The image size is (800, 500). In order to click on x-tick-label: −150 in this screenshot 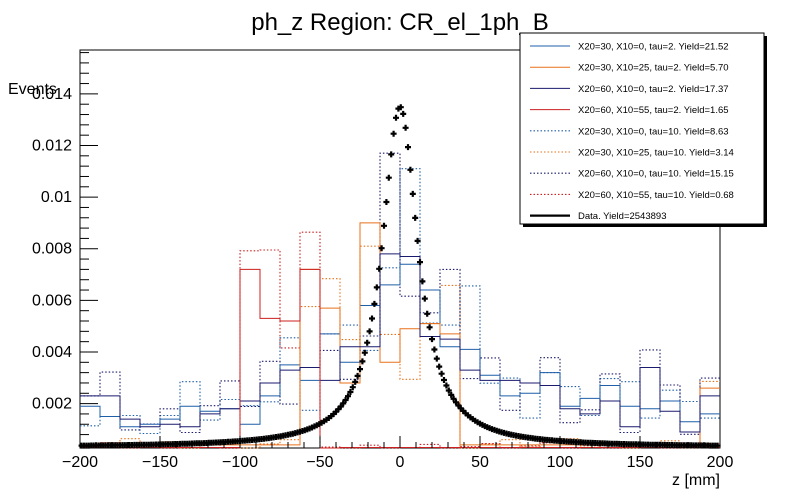, I will do `click(160, 462)`.